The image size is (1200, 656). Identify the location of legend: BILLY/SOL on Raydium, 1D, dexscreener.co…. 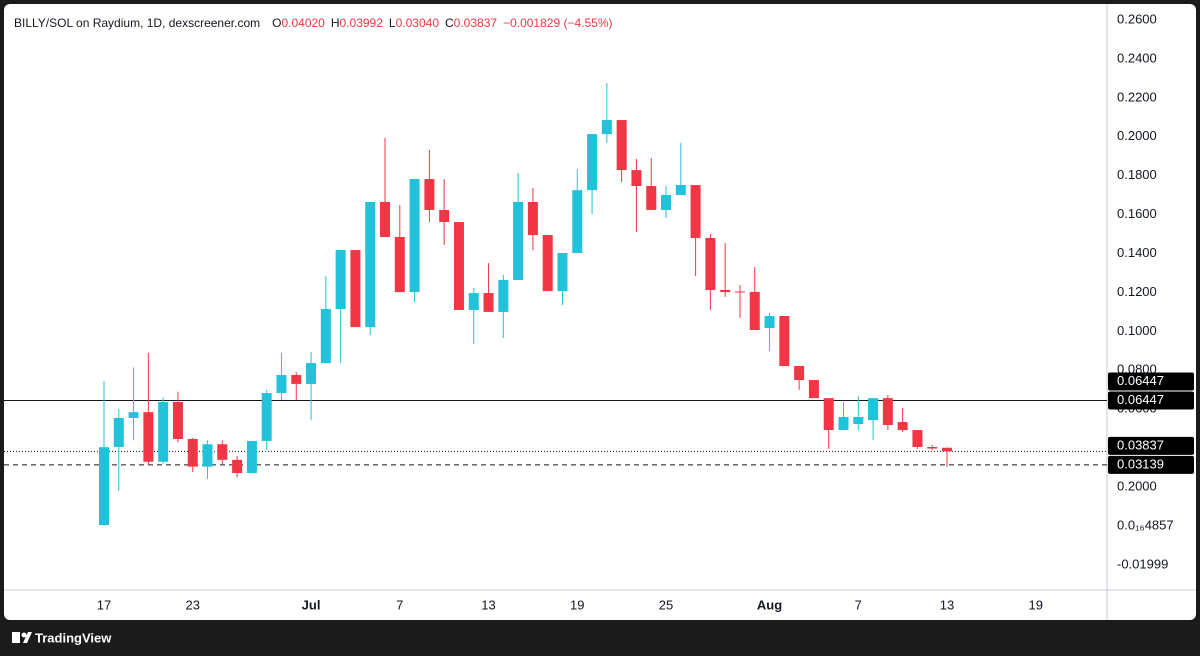
(313, 23).